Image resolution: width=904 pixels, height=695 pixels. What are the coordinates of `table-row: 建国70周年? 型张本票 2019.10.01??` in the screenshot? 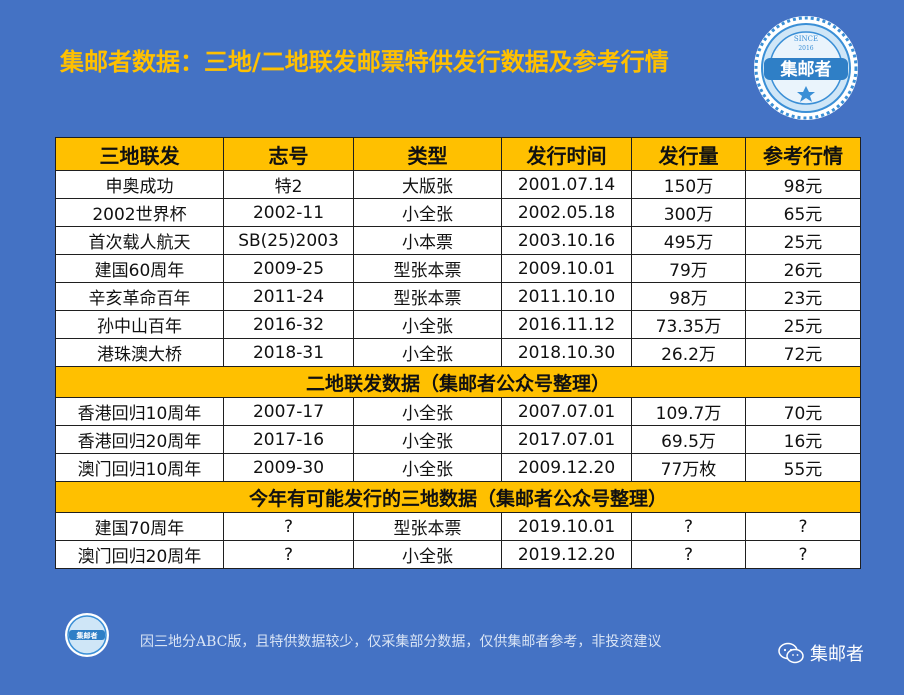 It's located at (458, 526).